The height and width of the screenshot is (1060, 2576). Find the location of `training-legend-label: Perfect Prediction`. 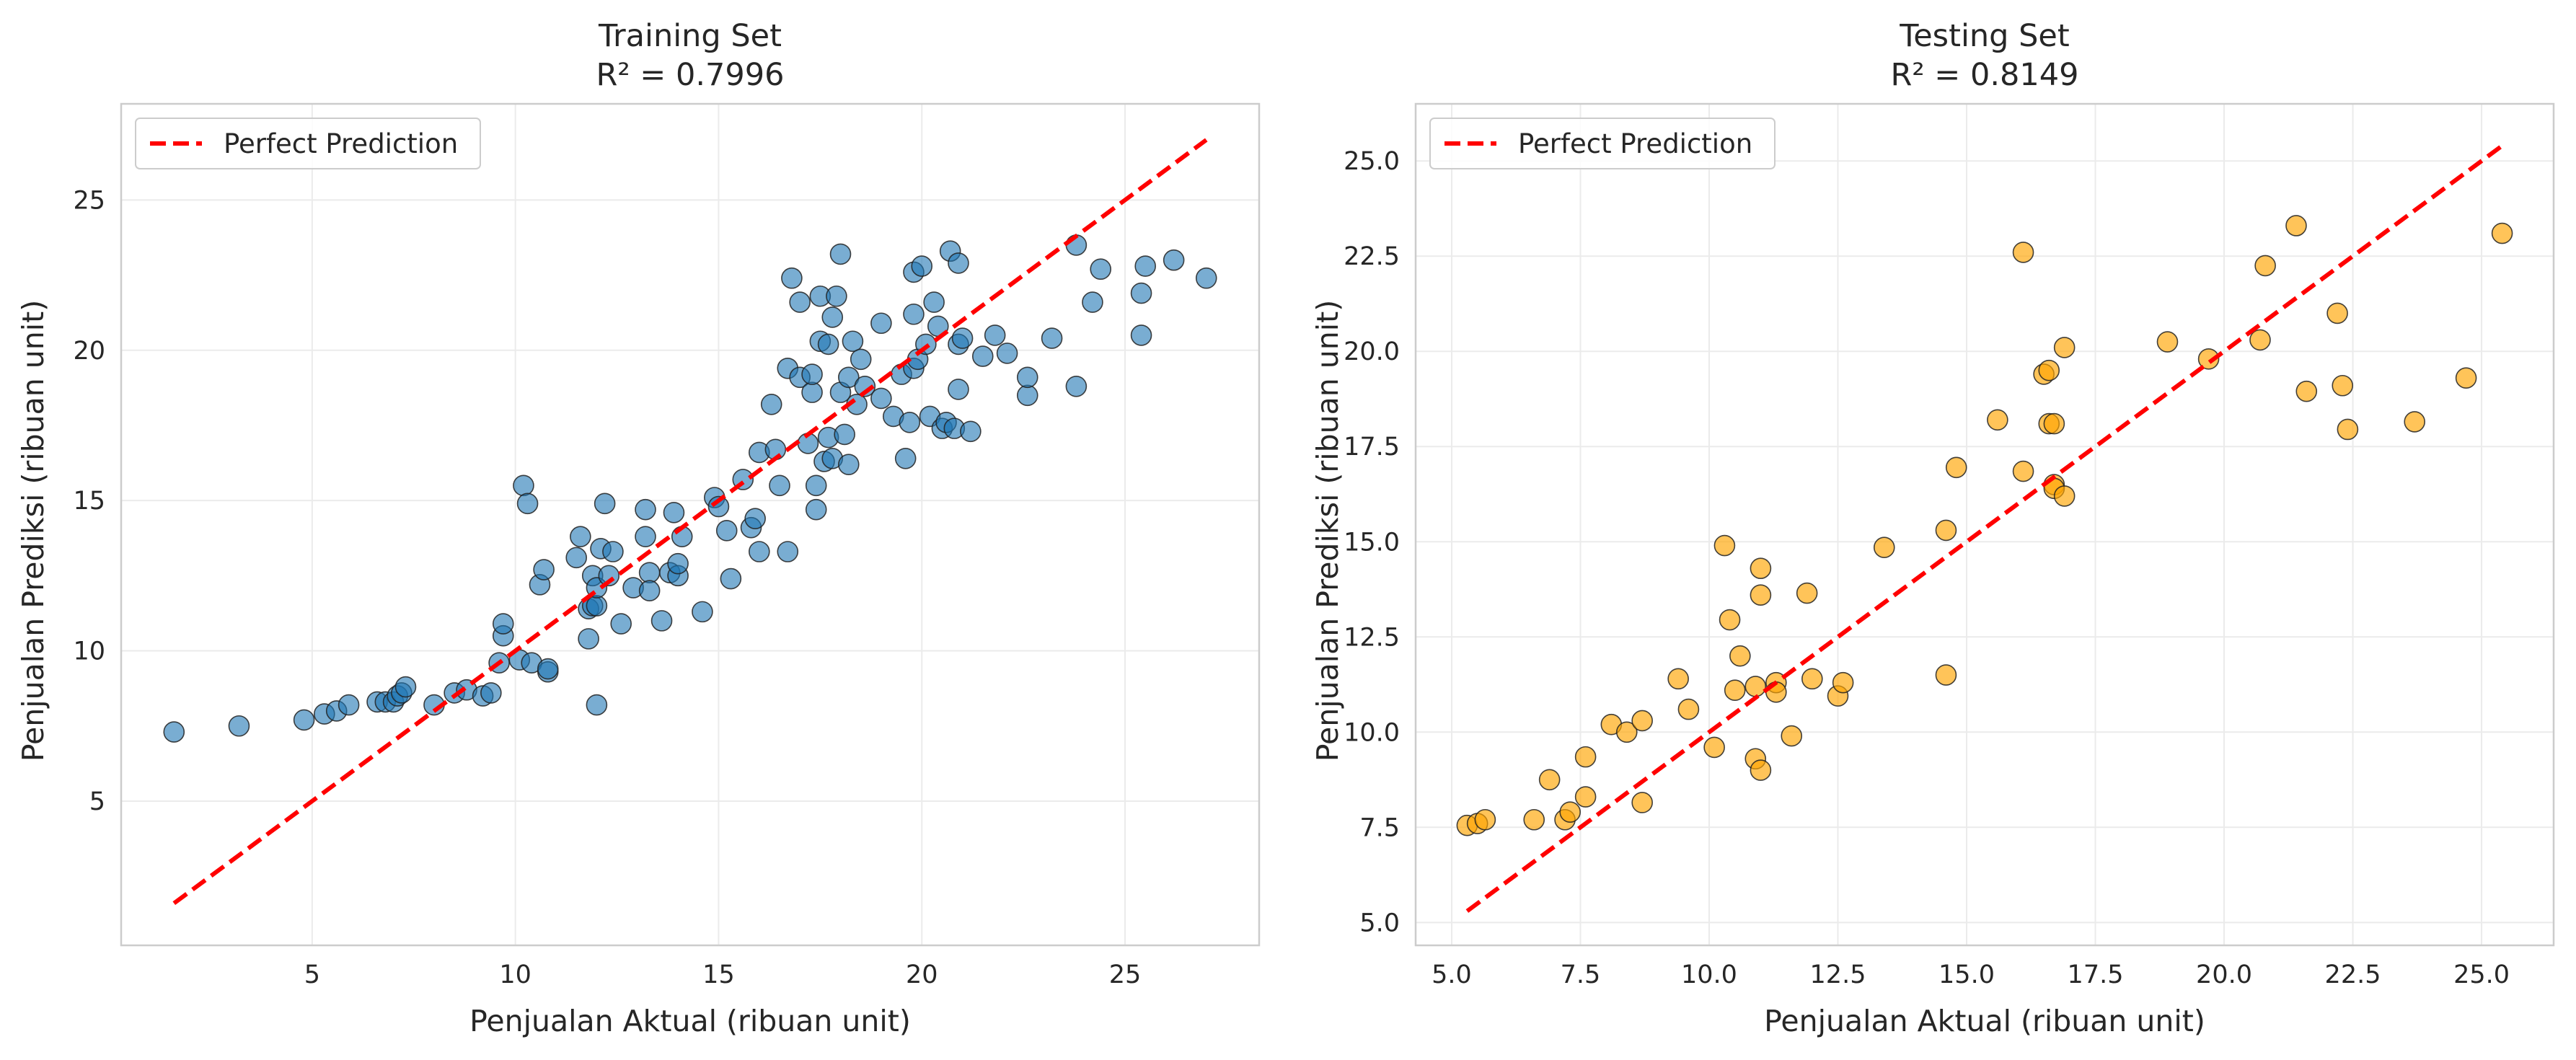

training-legend-label: Perfect Prediction is located at coordinates (341, 143).